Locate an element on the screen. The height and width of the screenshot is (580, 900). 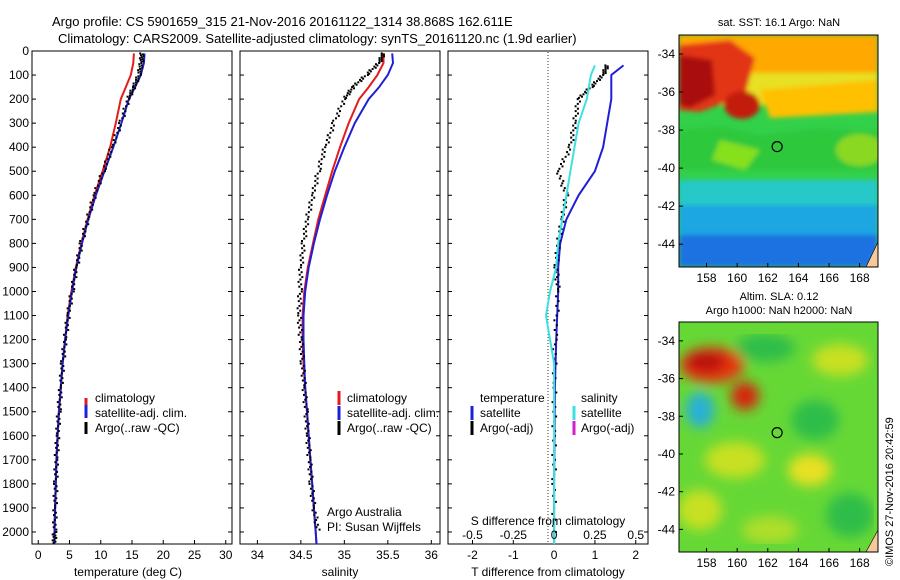
sla-map-frame is located at coordinates (778, 437).